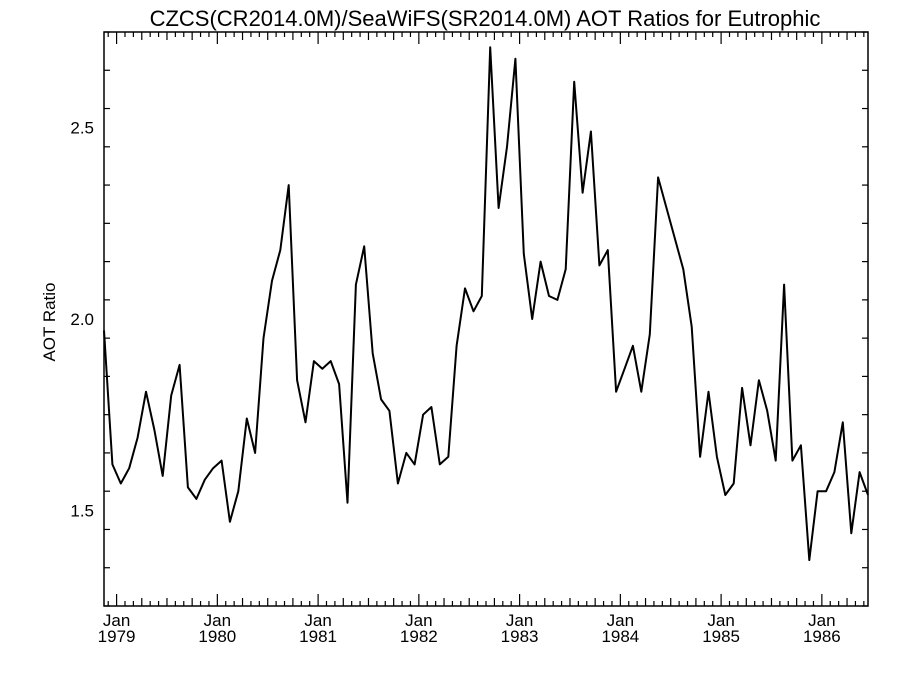  Describe the element at coordinates (217, 636) in the screenshot. I see `x-tick-label-year: 1980` at that location.